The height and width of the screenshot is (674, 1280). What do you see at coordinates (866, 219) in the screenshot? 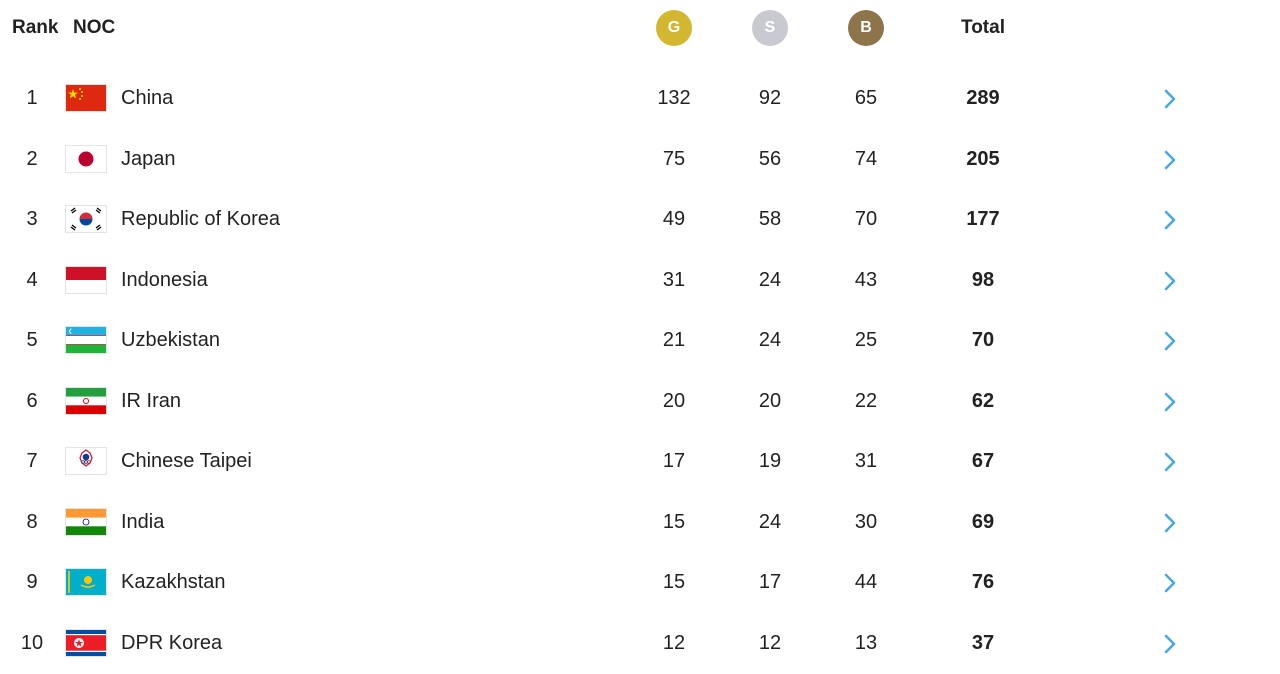
I see `bronze-count: 70` at bounding box center [866, 219].